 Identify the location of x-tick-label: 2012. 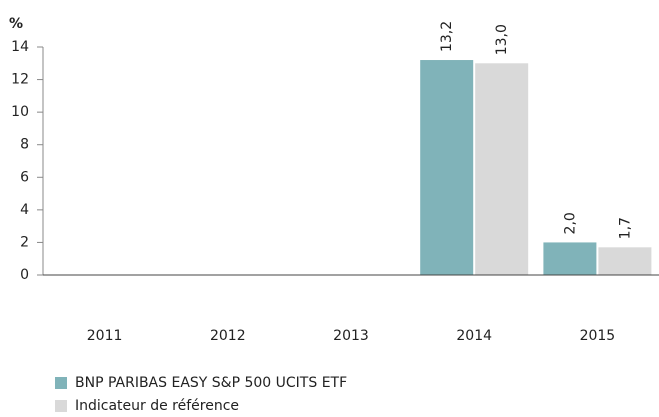
(228, 336).